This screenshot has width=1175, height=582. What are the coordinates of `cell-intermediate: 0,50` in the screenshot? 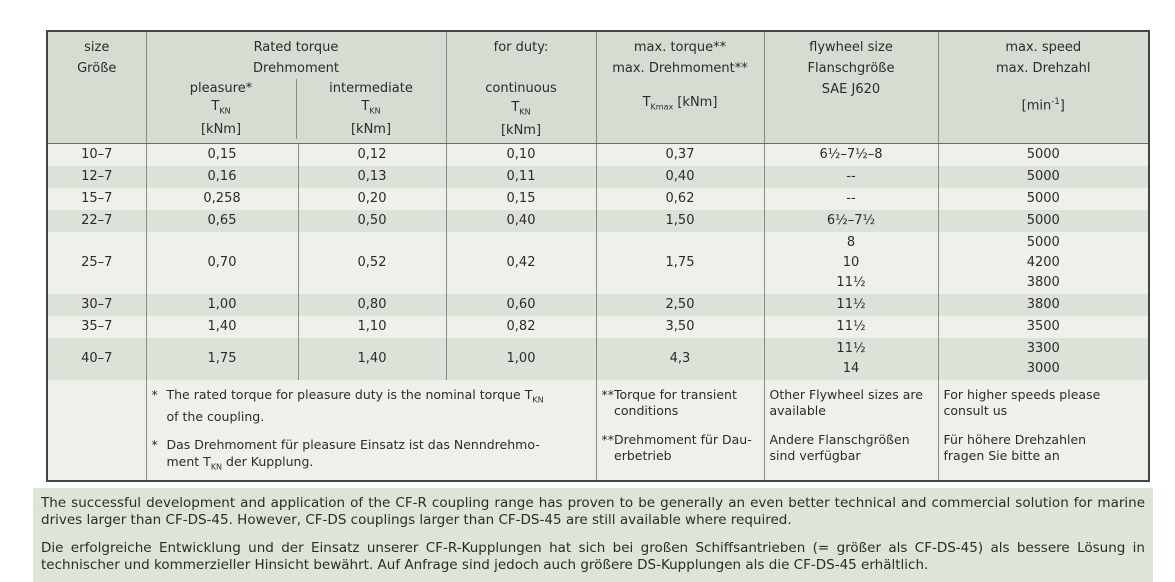 It's located at (371, 220).